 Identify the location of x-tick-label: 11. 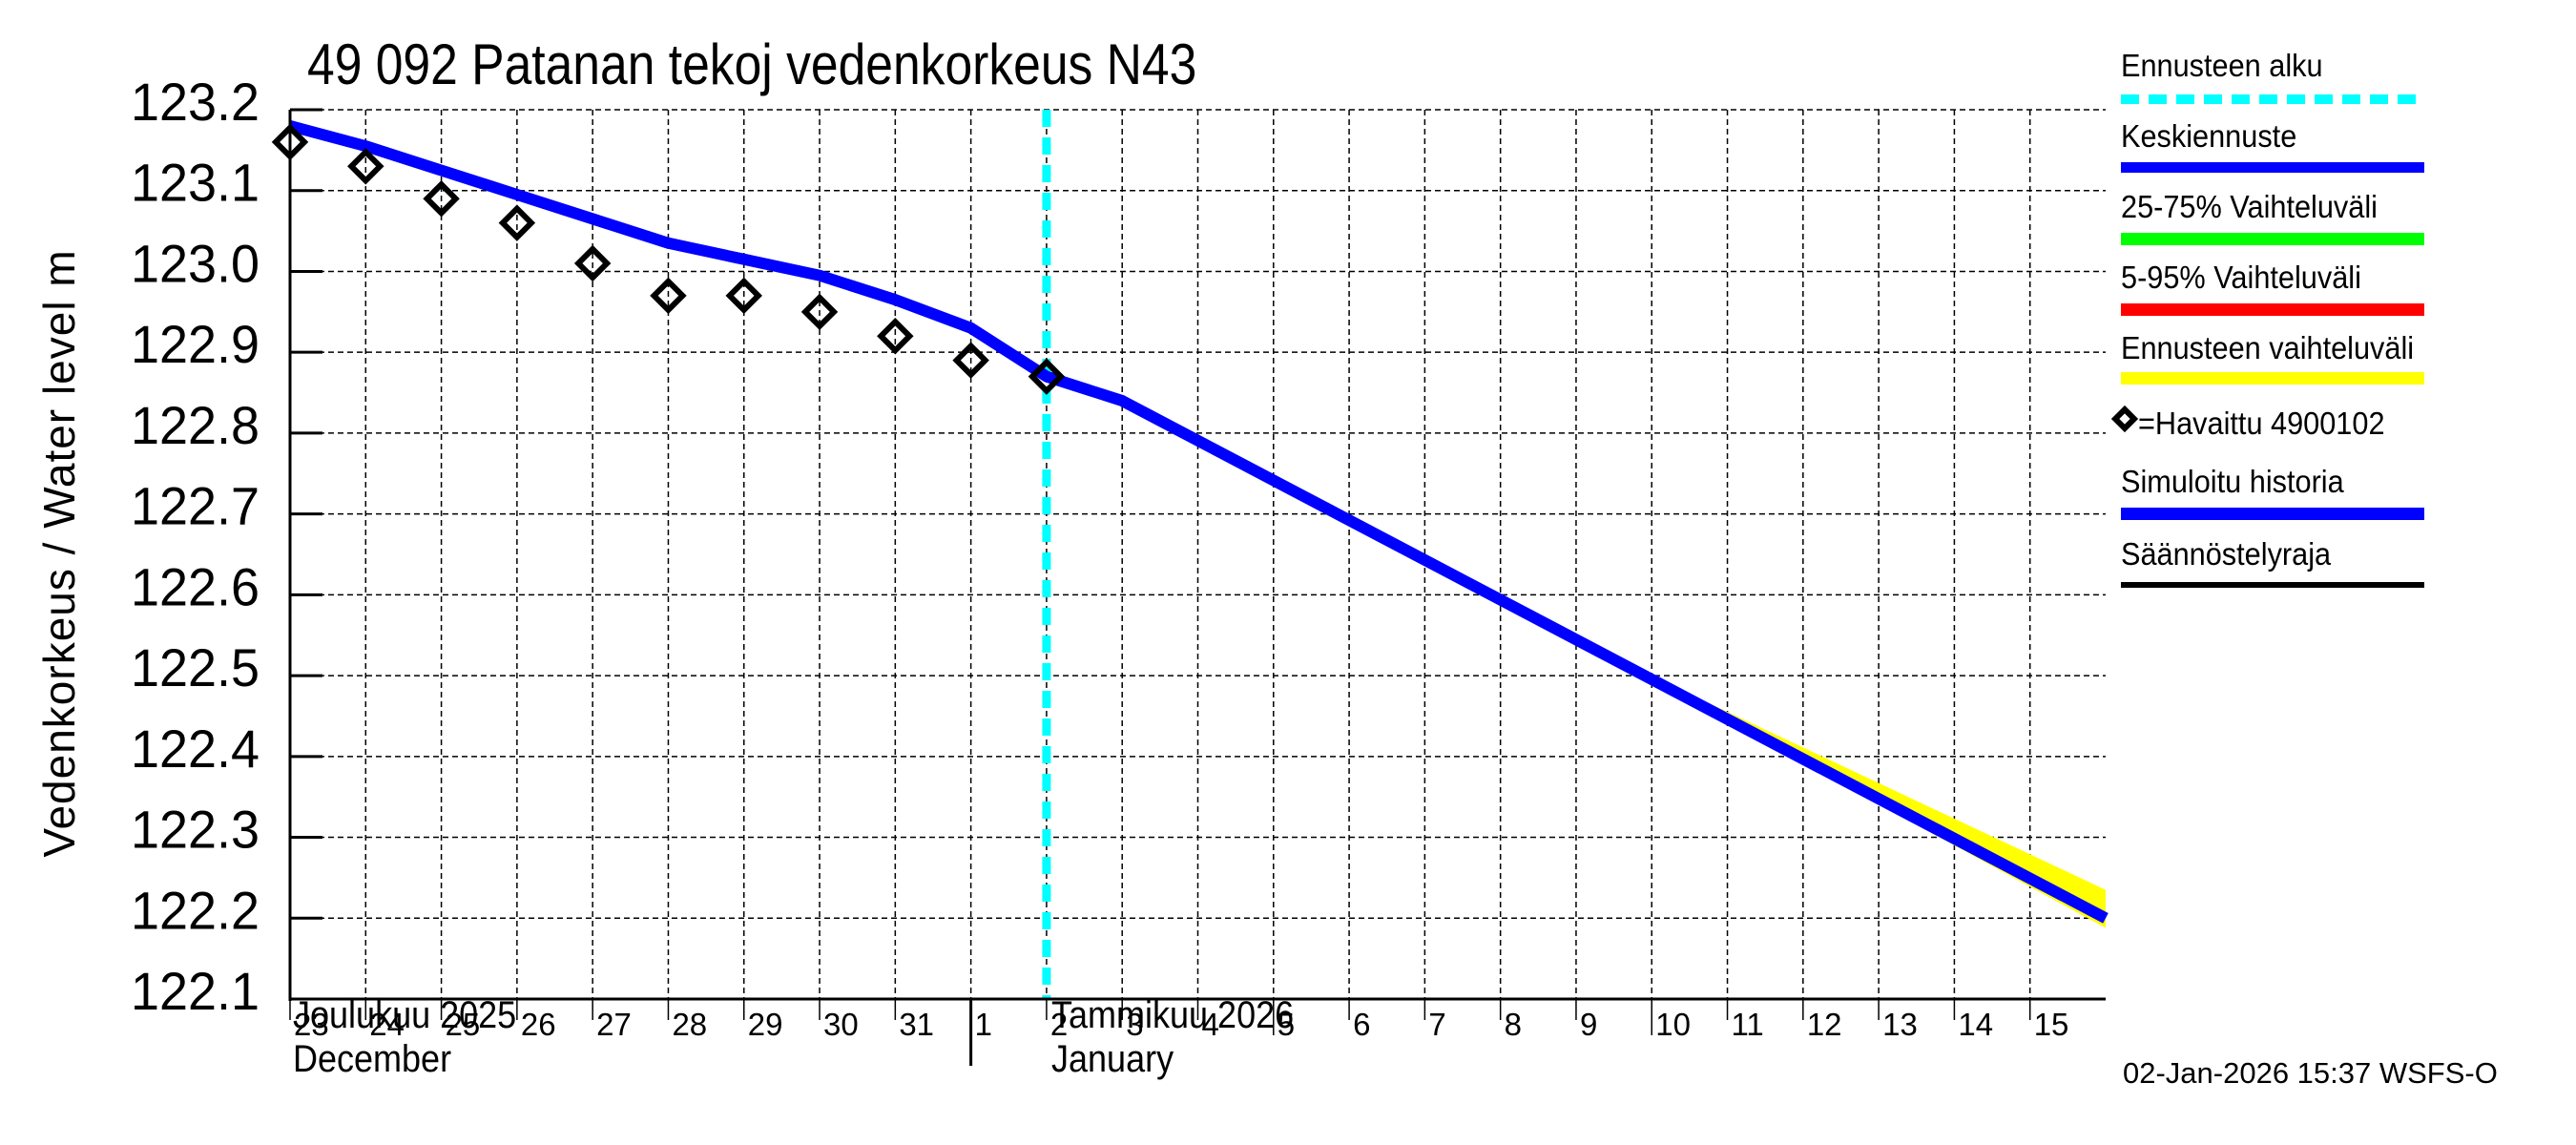
(1748, 1025).